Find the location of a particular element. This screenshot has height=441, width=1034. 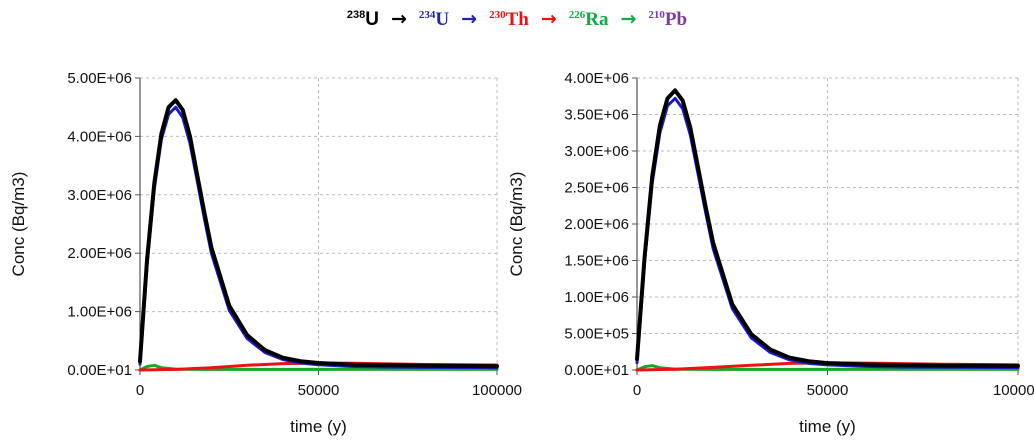

mass-number: 226 is located at coordinates (577, 15).